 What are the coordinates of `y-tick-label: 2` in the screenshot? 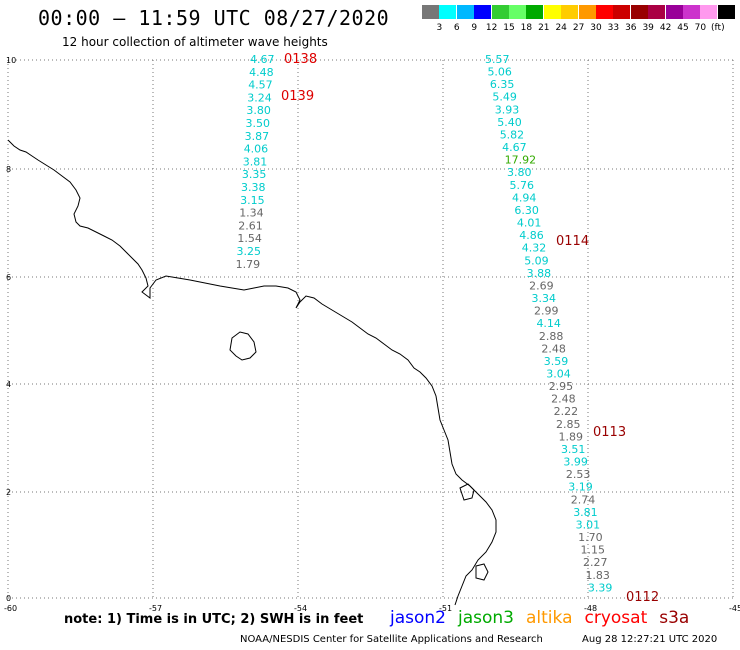 It's located at (8, 492).